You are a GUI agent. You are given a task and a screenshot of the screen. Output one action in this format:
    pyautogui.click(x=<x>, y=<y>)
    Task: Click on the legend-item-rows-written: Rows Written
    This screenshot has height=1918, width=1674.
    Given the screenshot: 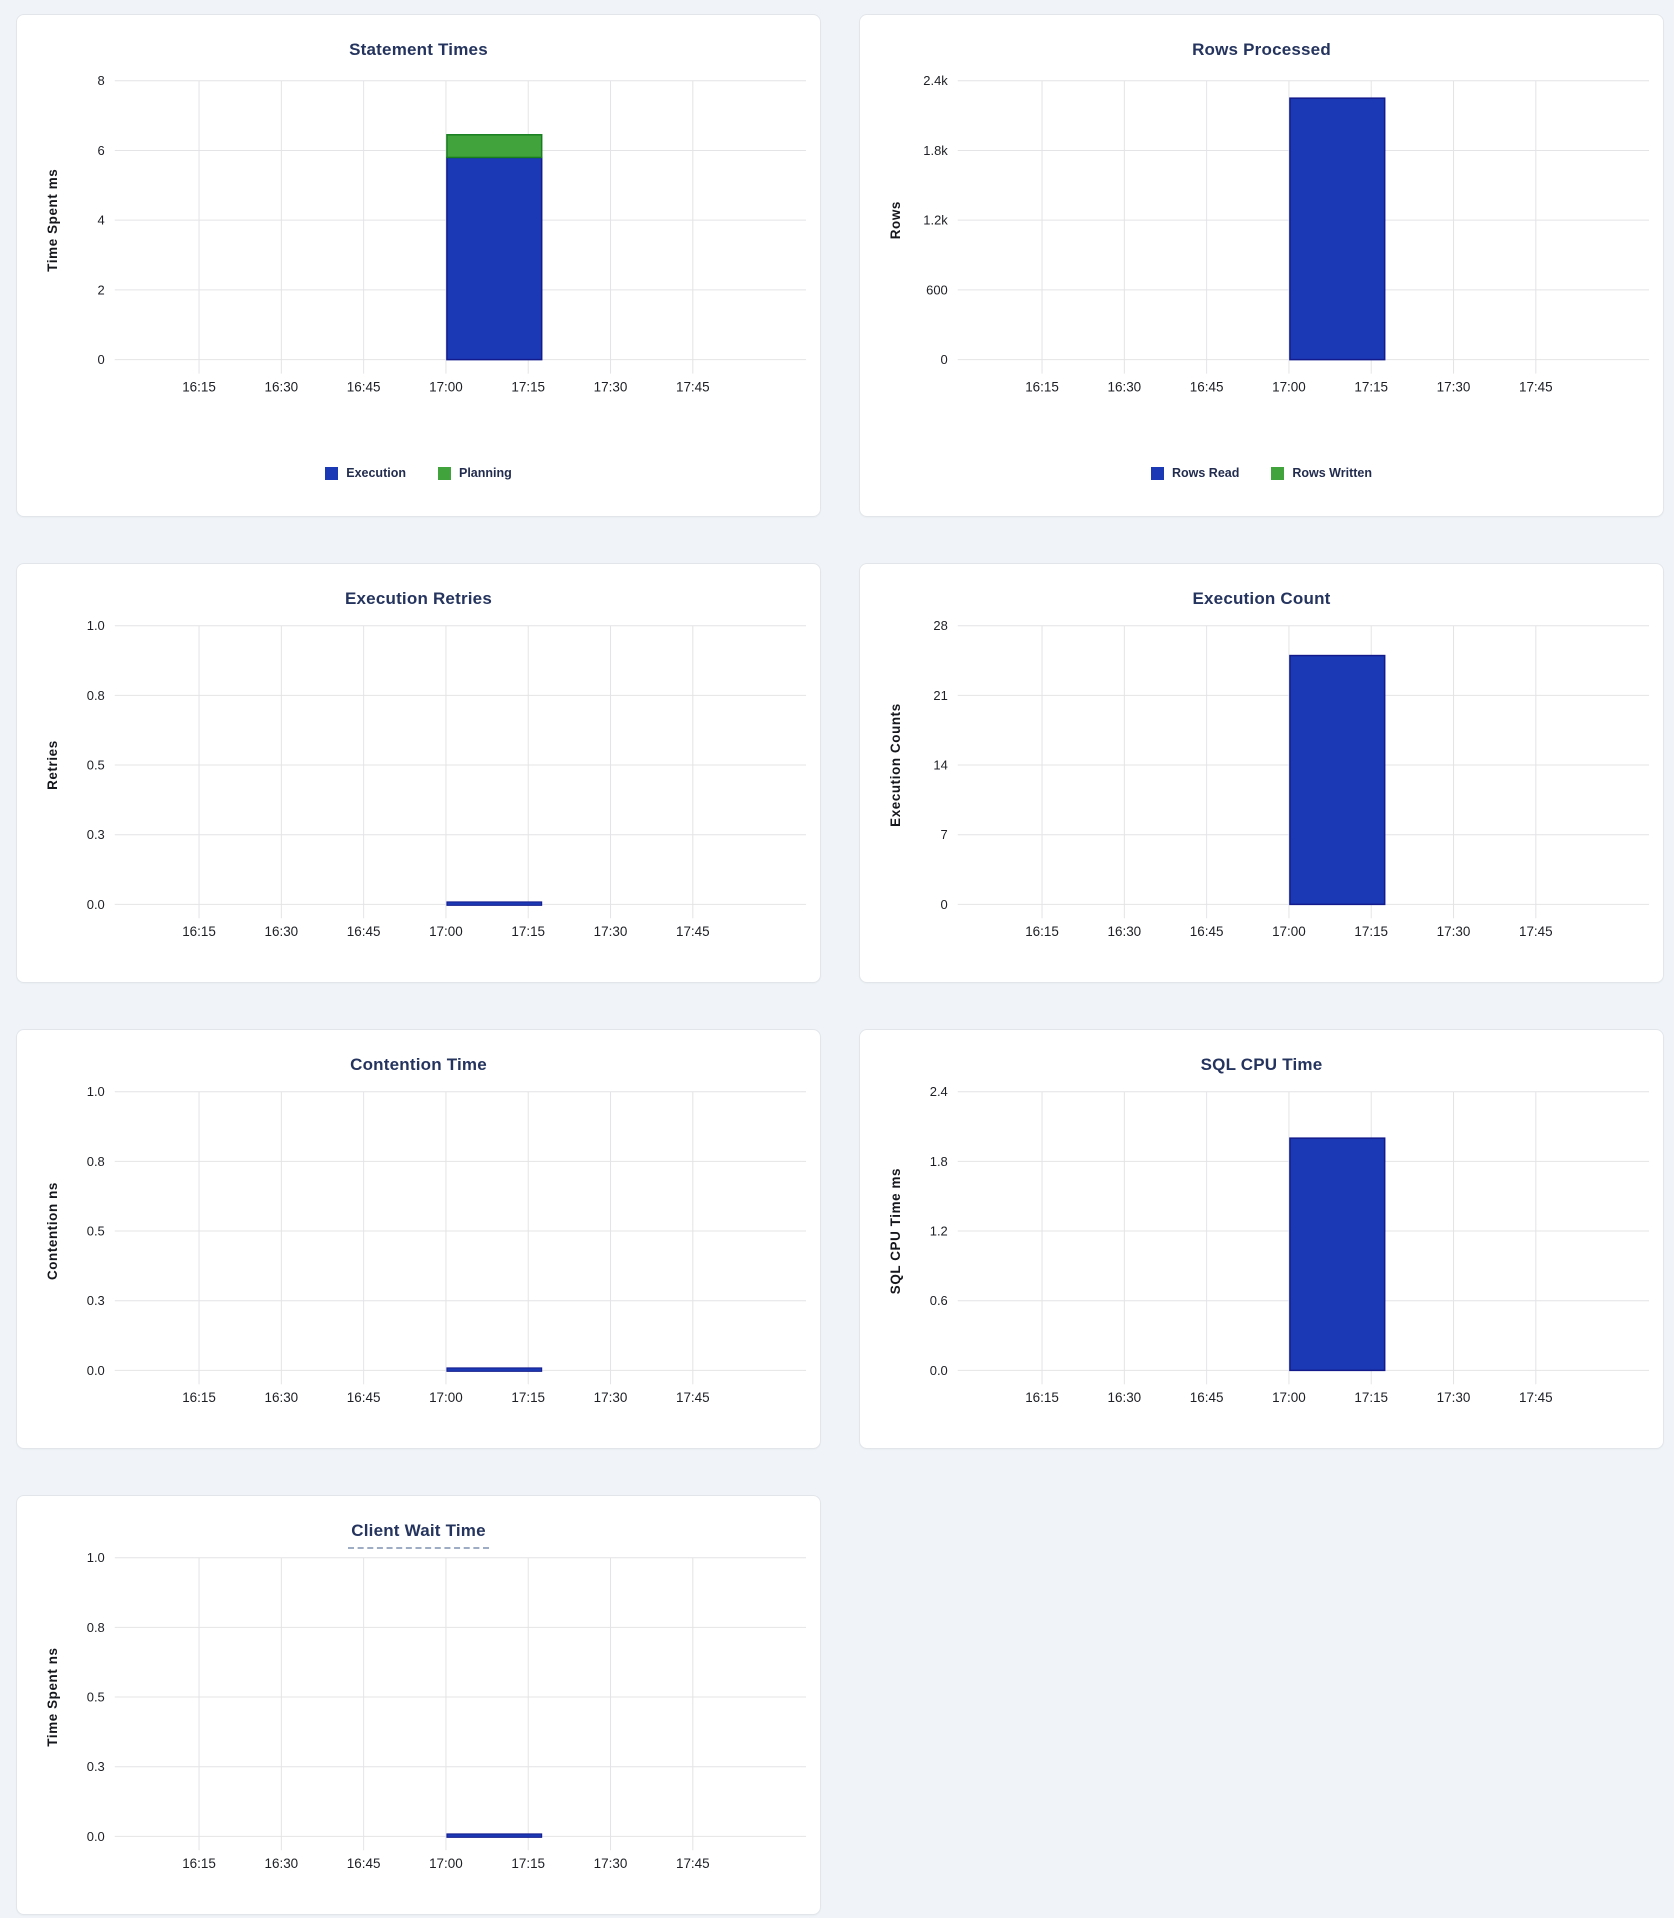 What is the action you would take?
    pyautogui.click(x=1321, y=473)
    